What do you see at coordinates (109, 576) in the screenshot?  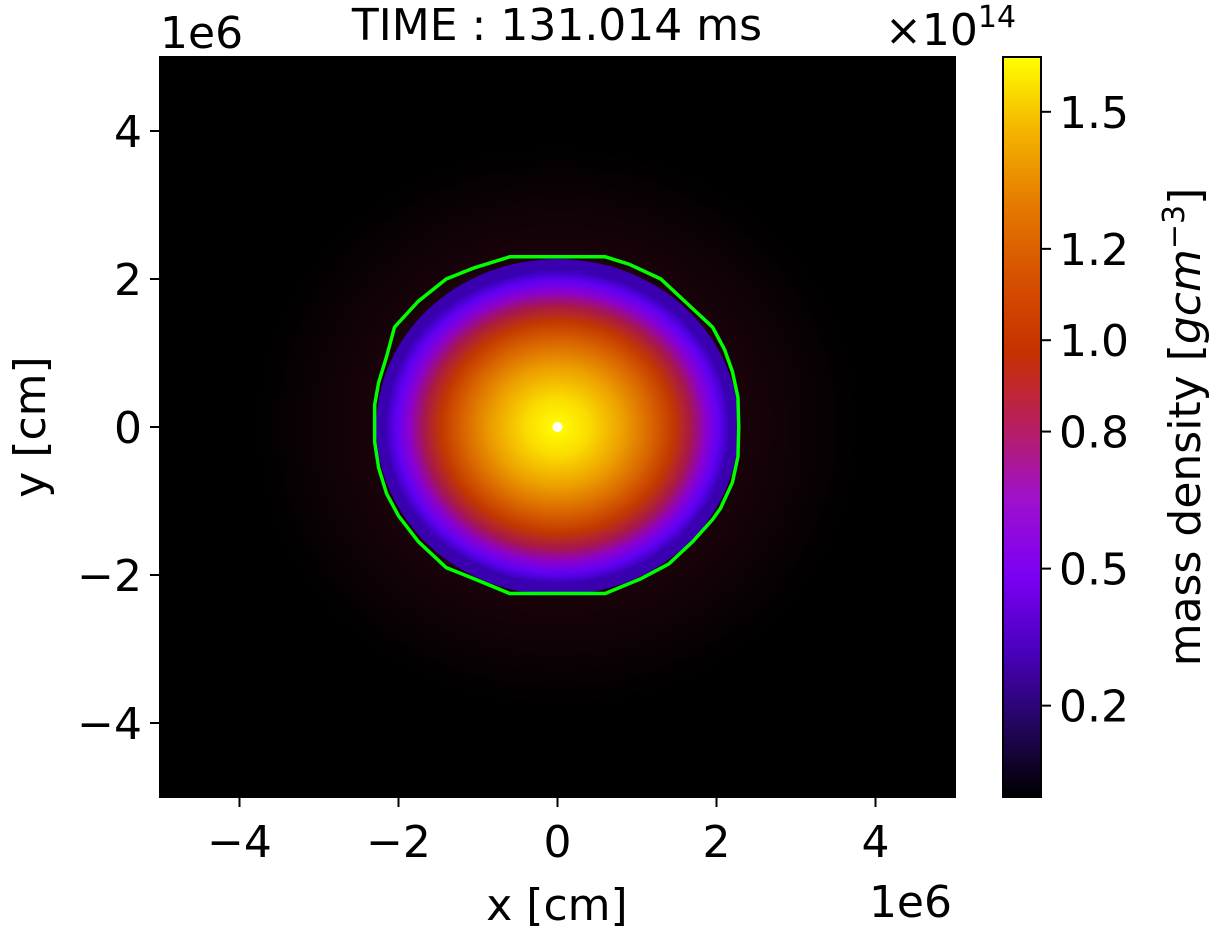 I see `y-tick-label: −2` at bounding box center [109, 576].